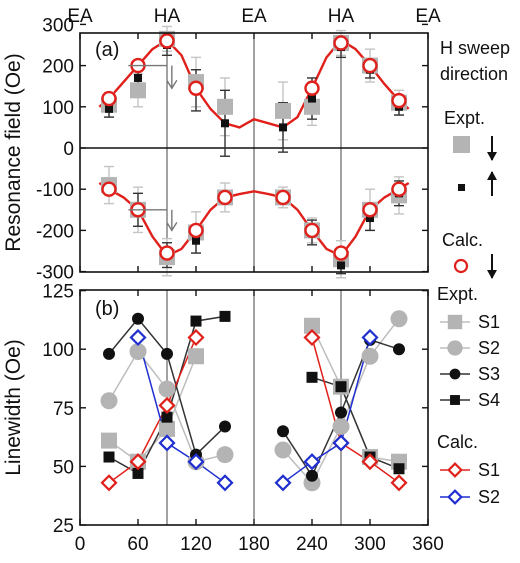 The image size is (520, 563). Describe the element at coordinates (55, 273) in the screenshot. I see `y-tick-label: -300` at that location.